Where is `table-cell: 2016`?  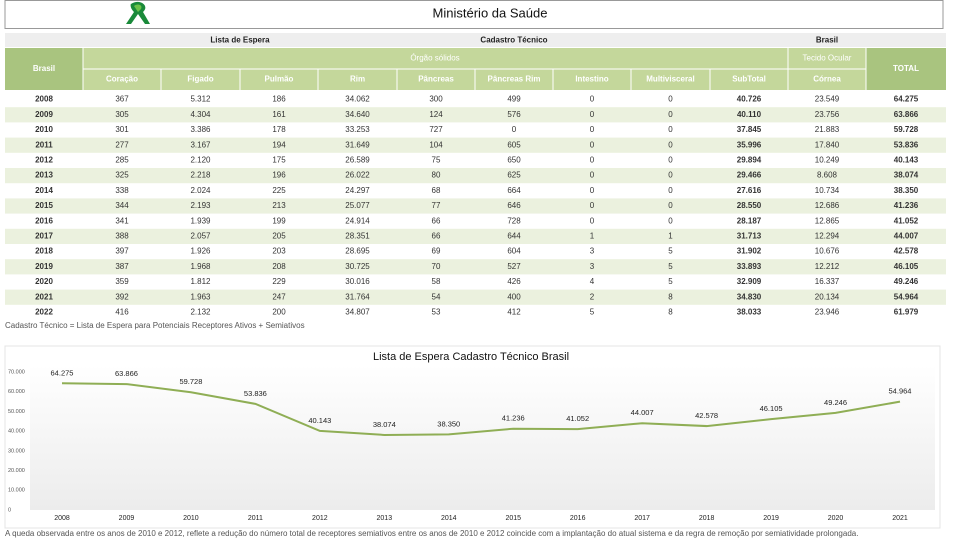
table-cell: 2016 is located at coordinates (44, 220).